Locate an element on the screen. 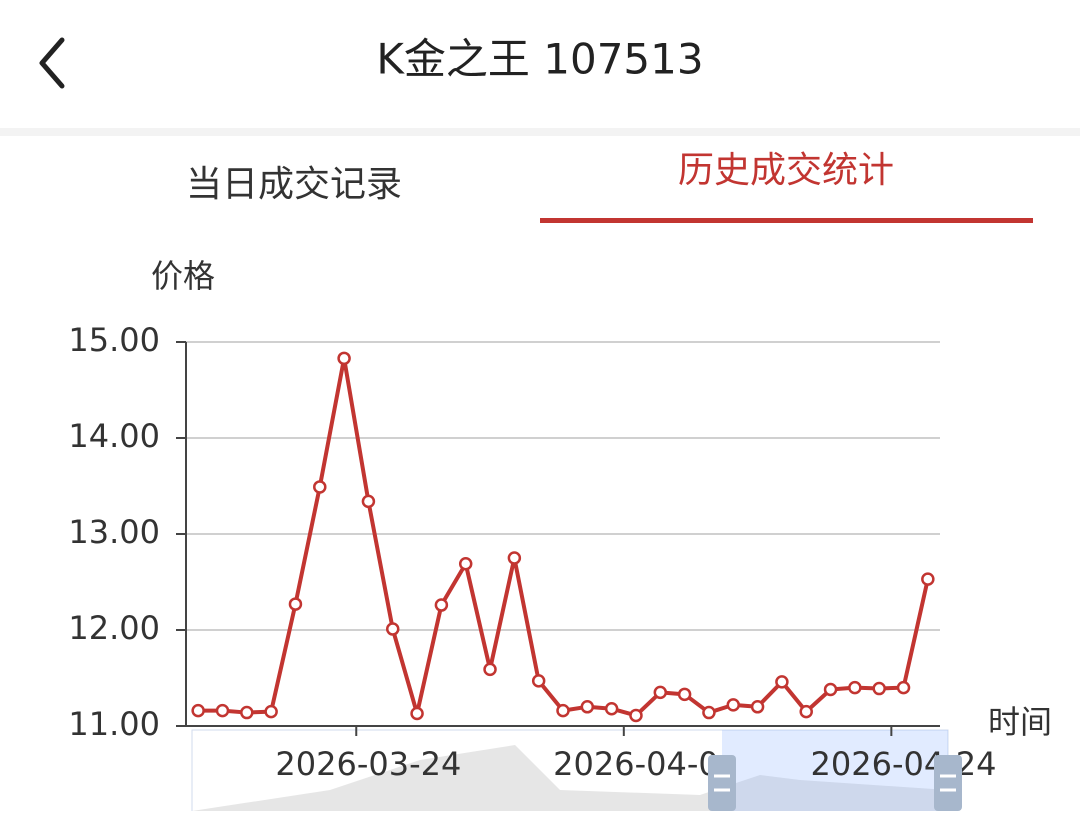 The image size is (1080, 815). x-tick-label: 2026-04-24 is located at coordinates (904, 764).